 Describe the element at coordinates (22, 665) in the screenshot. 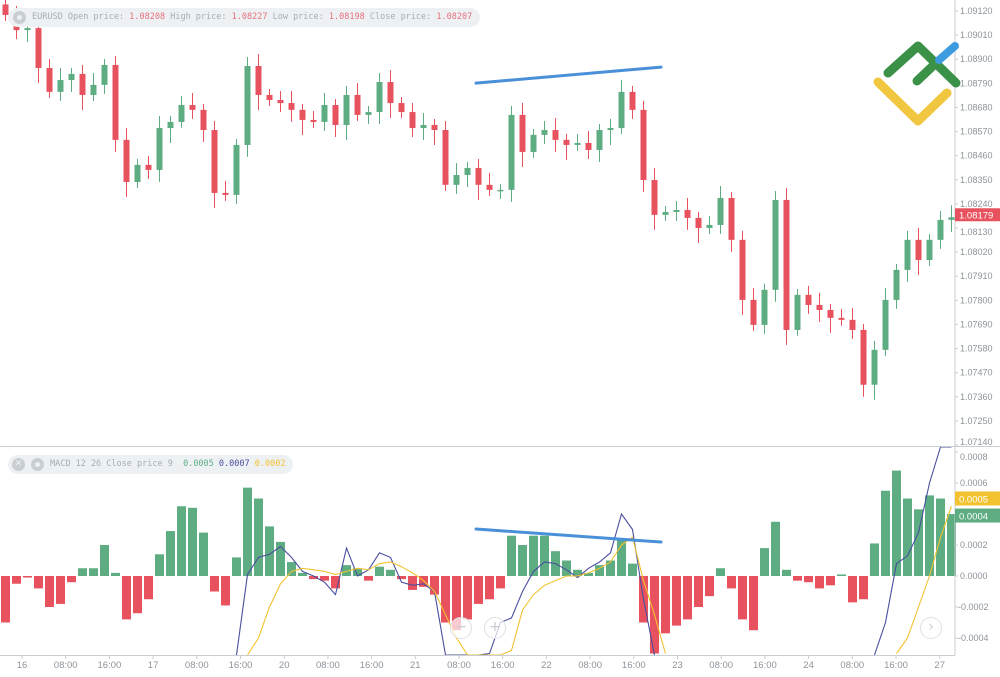

I see `x-tick-label: 16` at that location.